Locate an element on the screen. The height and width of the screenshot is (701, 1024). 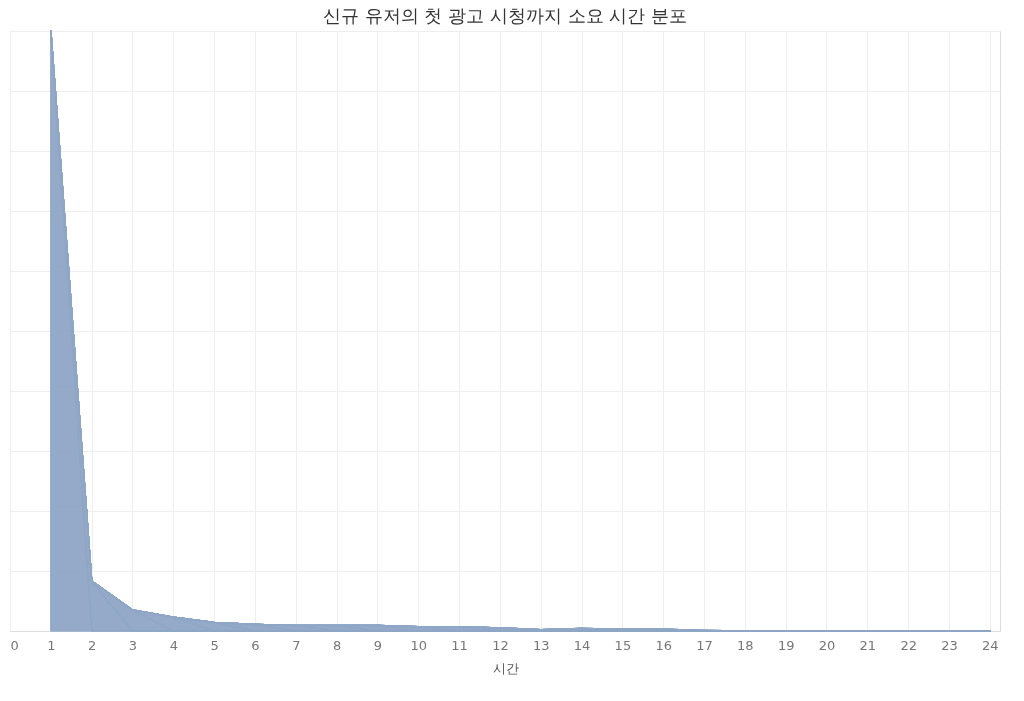
x-axis-title: 시간 is located at coordinates (505, 668).